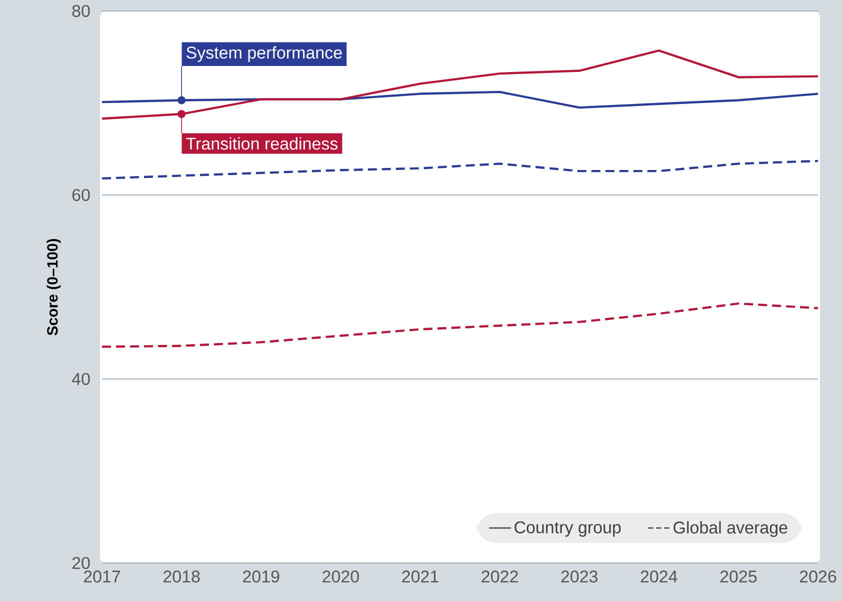  I want to click on y-axis-title: Score (0–100), so click(53, 287).